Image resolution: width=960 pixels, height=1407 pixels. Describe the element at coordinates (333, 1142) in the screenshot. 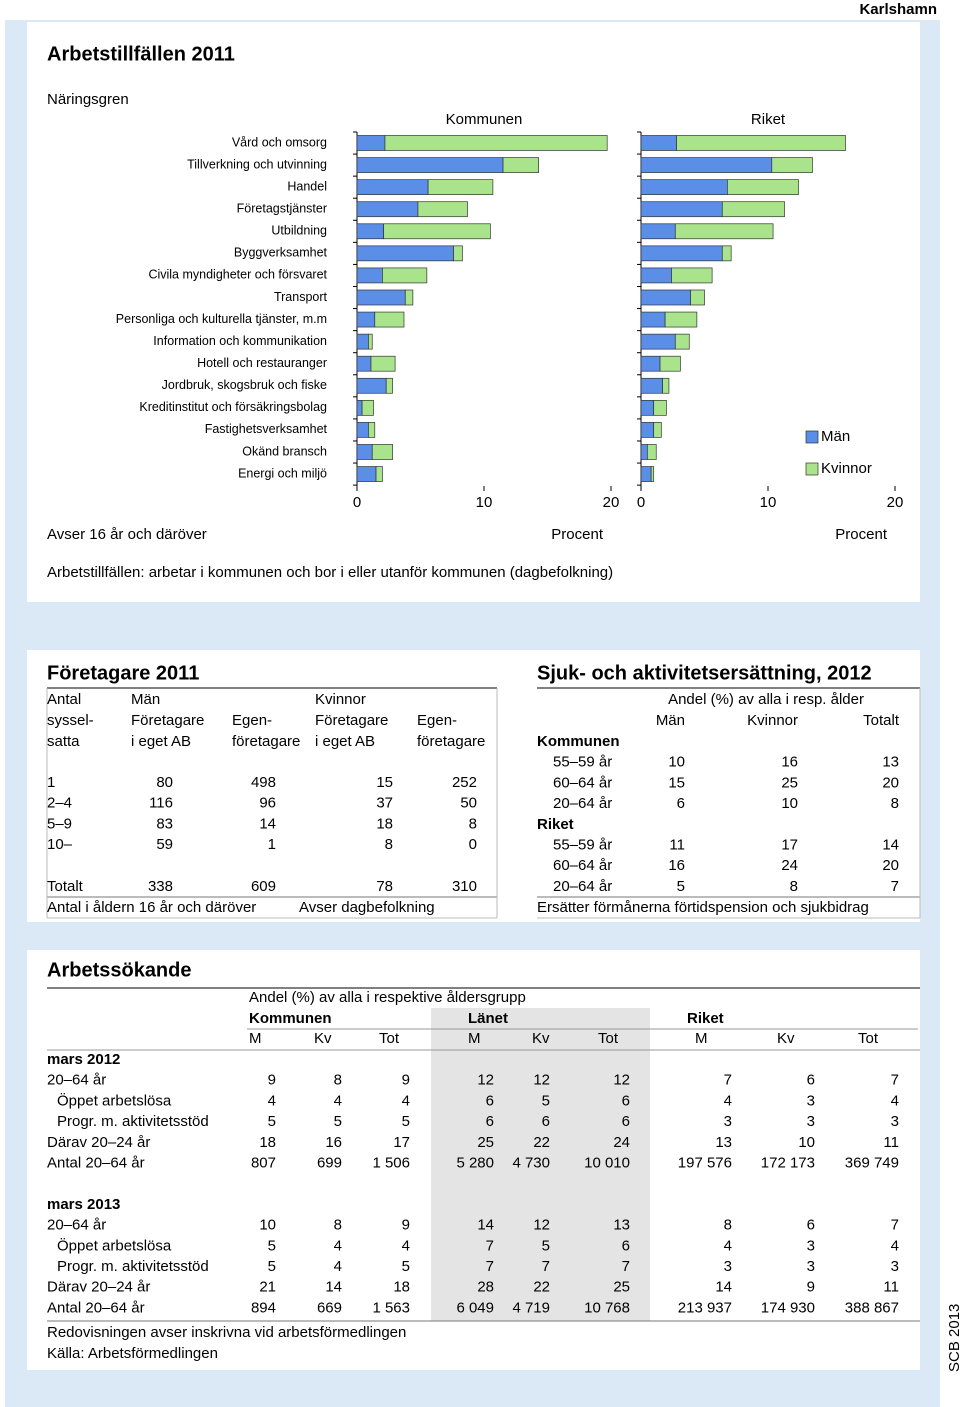

I see `table-cell: 16` at that location.